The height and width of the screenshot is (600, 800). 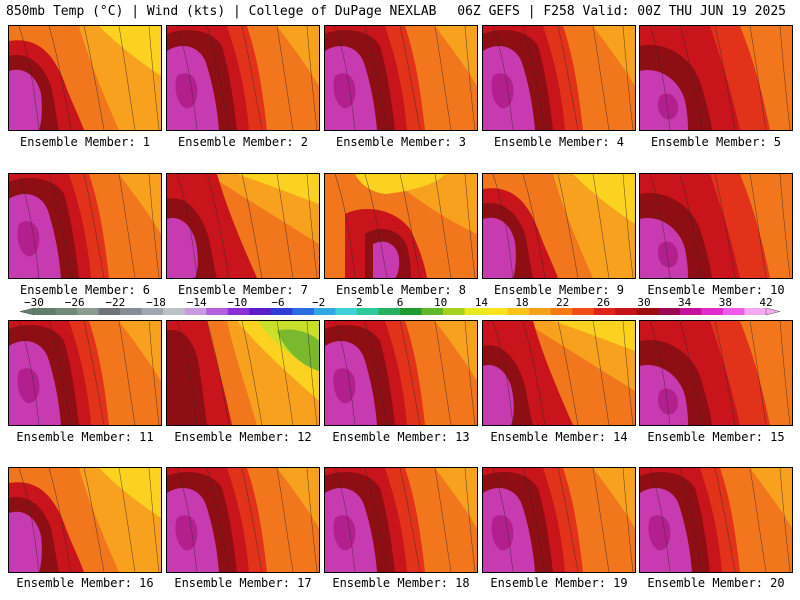 I want to click on ensemble-member-caption: Ensemble Member: 17, so click(x=243, y=583).